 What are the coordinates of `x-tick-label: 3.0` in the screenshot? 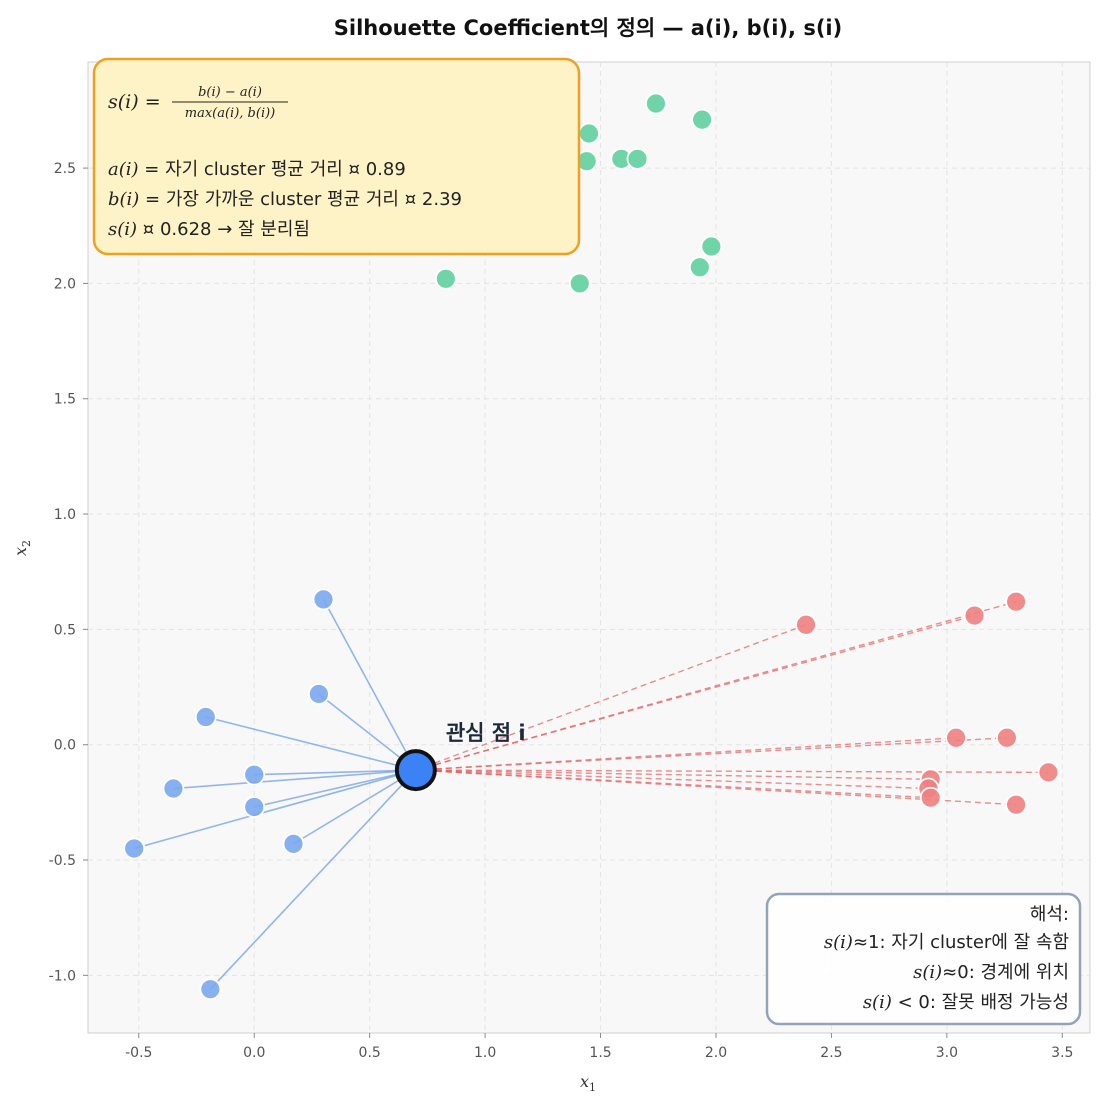 It's located at (947, 1053).